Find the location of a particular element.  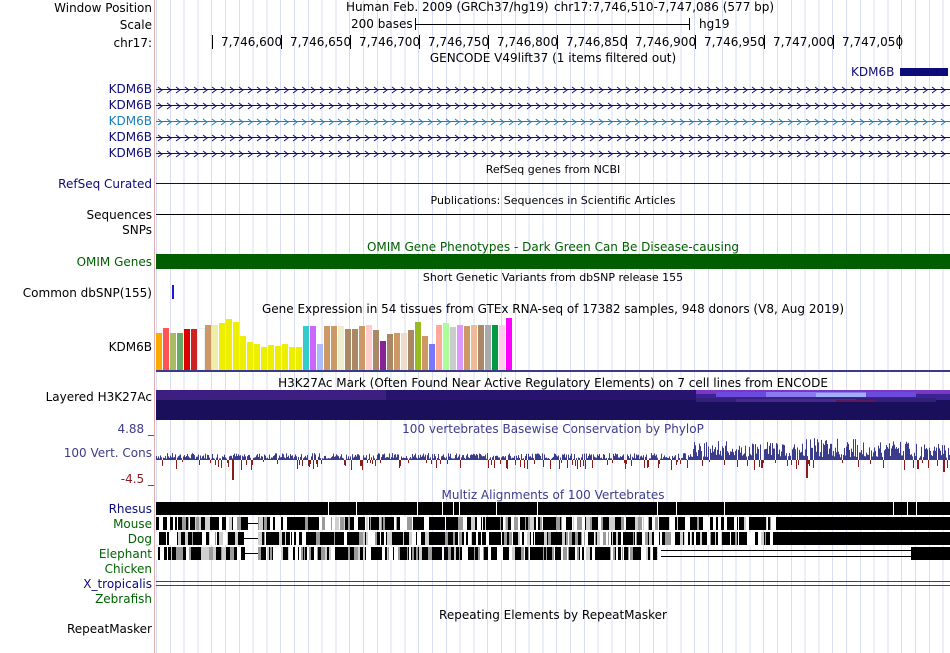

h3k27ac-heatmap is located at coordinates (553, 405).